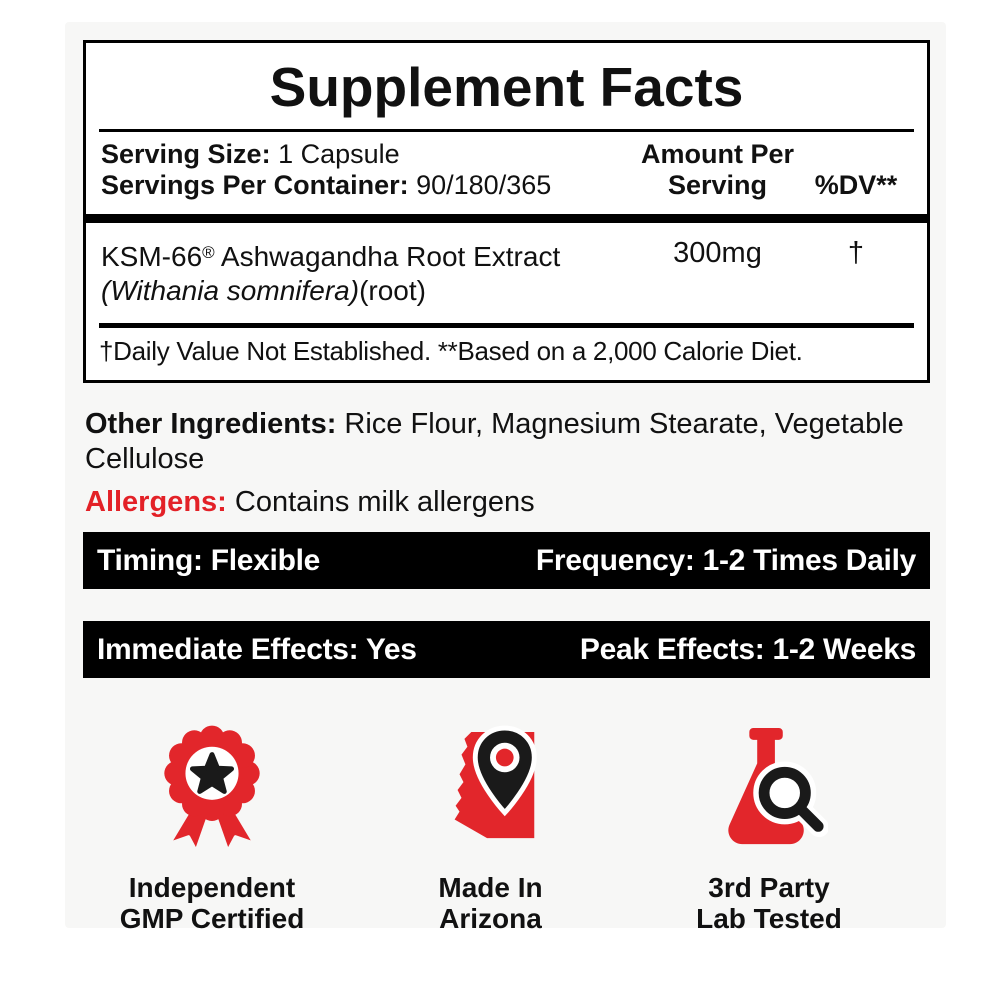  What do you see at coordinates (212, 789) in the screenshot?
I see `gmp-ribbon-icon` at bounding box center [212, 789].